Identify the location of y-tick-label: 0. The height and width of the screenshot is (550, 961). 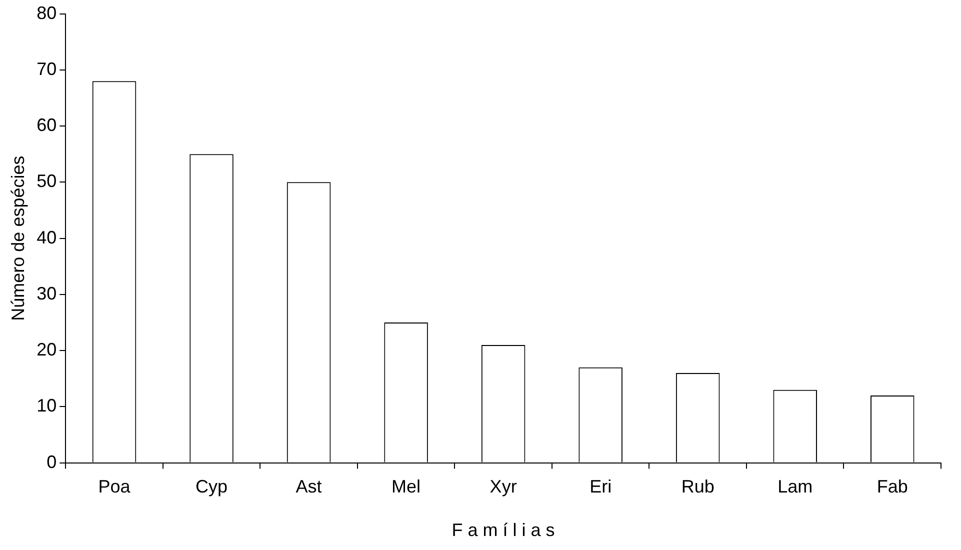
(51, 462).